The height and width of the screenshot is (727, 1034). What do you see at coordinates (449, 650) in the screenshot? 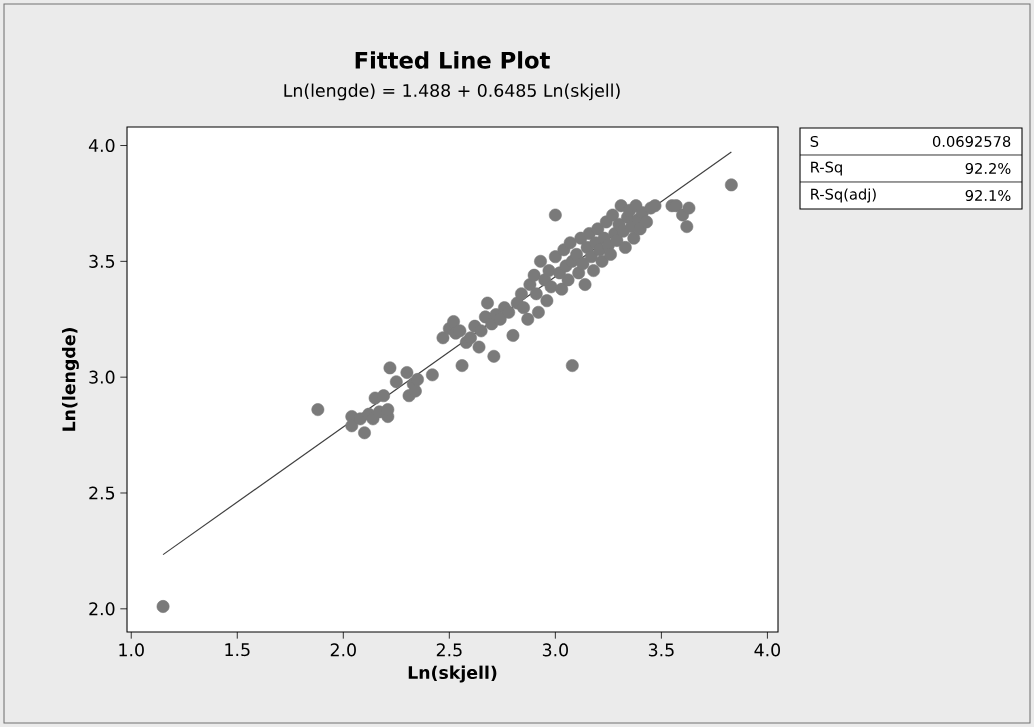
I see `x-tick-label: 2.5` at bounding box center [449, 650].